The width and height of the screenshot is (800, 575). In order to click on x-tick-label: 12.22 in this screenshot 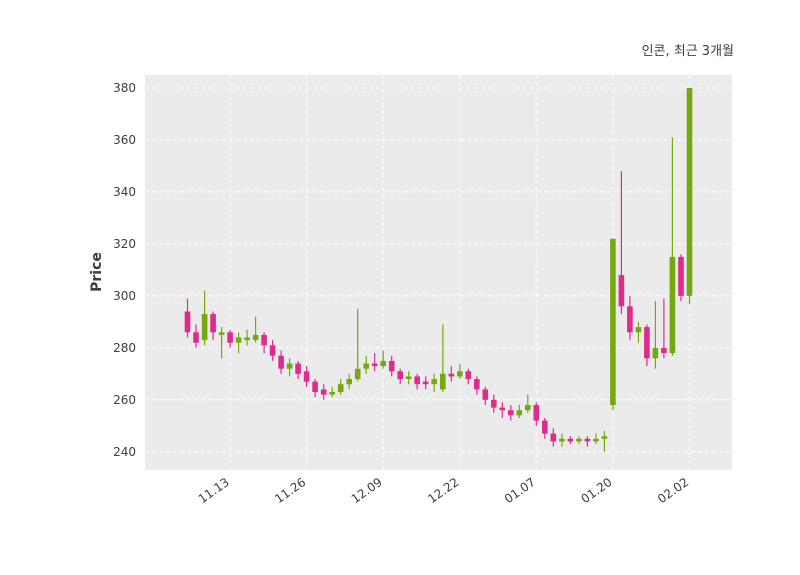, I will do `click(443, 490)`.